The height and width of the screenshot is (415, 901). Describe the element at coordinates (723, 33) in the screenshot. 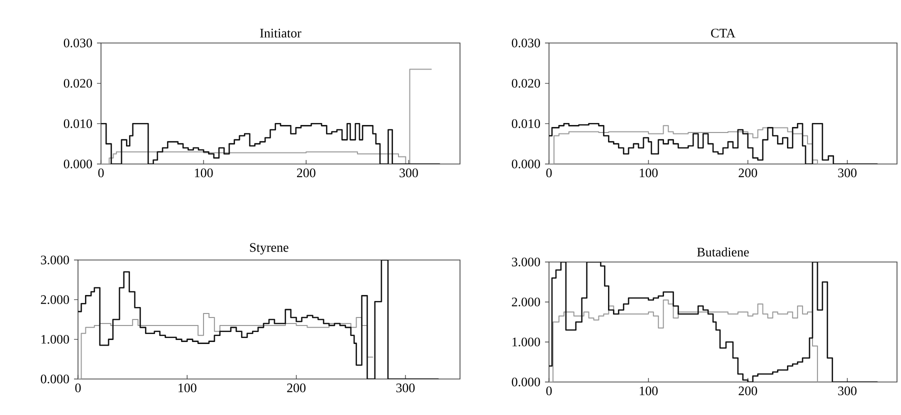

I see `chart-title: CTA` at that location.